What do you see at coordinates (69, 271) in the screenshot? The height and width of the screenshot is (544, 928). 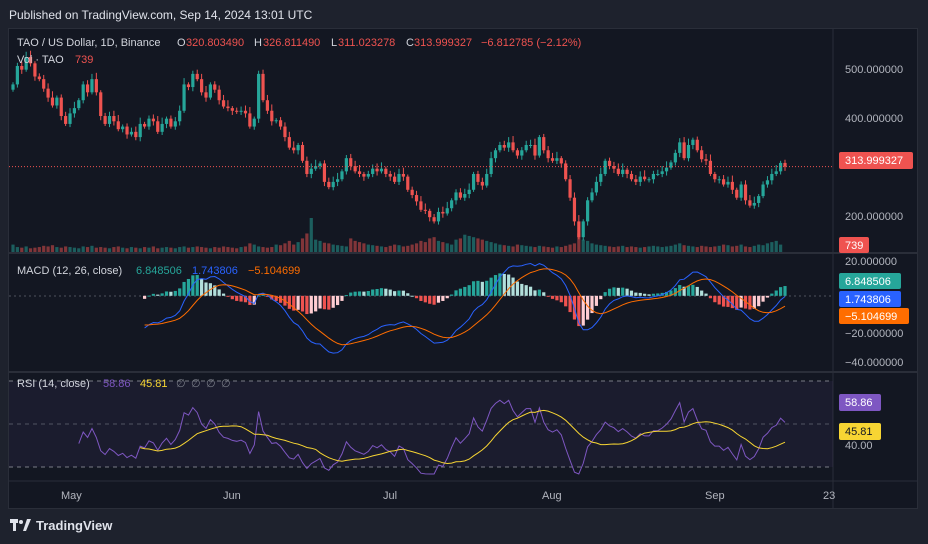 I see `macd-title: MACD (12, 26, close)` at bounding box center [69, 271].